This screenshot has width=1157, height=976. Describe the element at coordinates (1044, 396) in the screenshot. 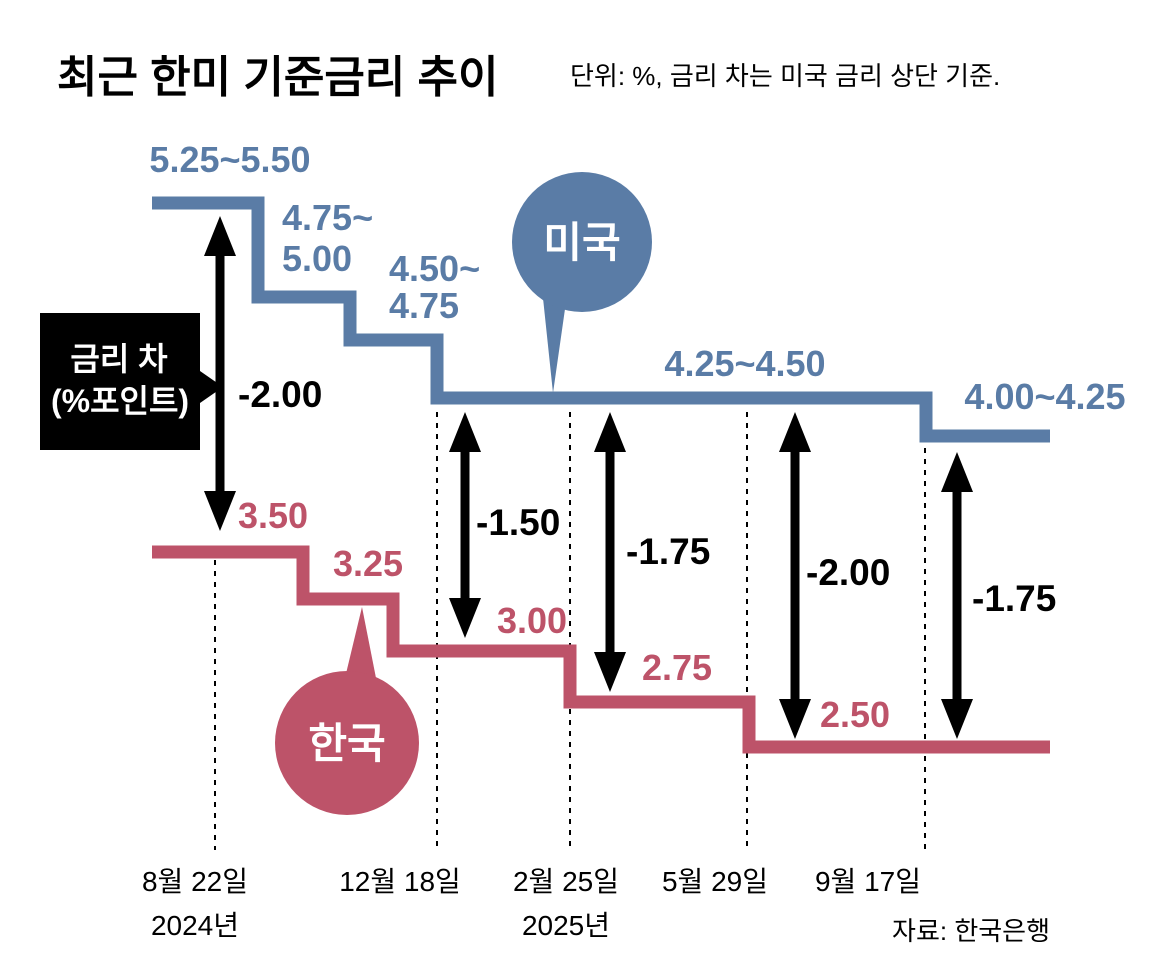

I see `us-rate-label-5: 4.00~4.25` at that location.